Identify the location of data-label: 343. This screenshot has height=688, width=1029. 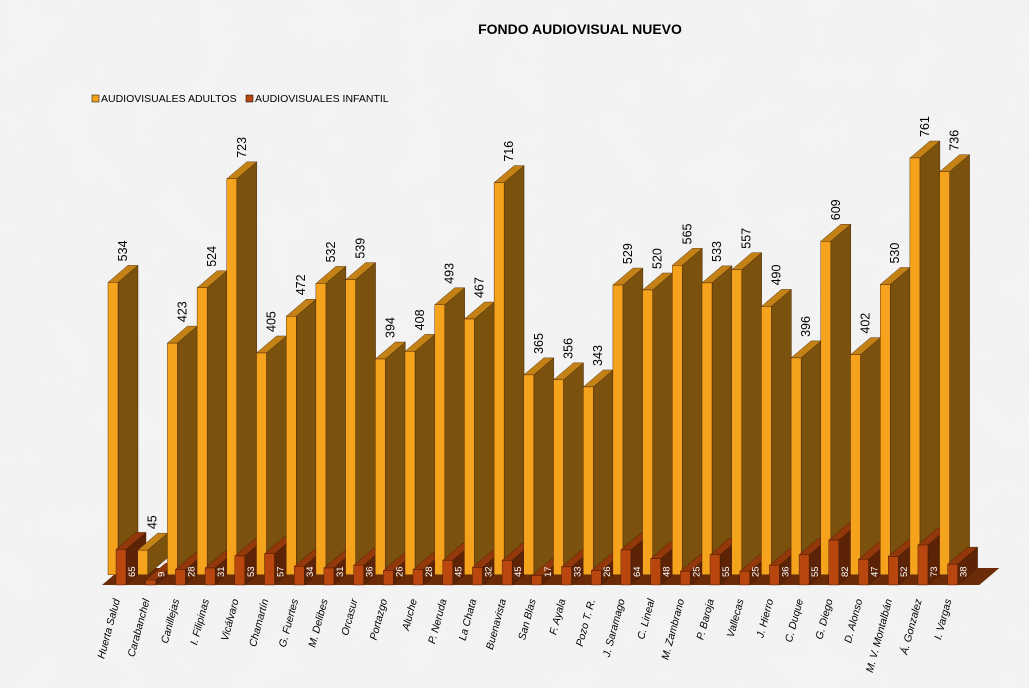
(598, 355).